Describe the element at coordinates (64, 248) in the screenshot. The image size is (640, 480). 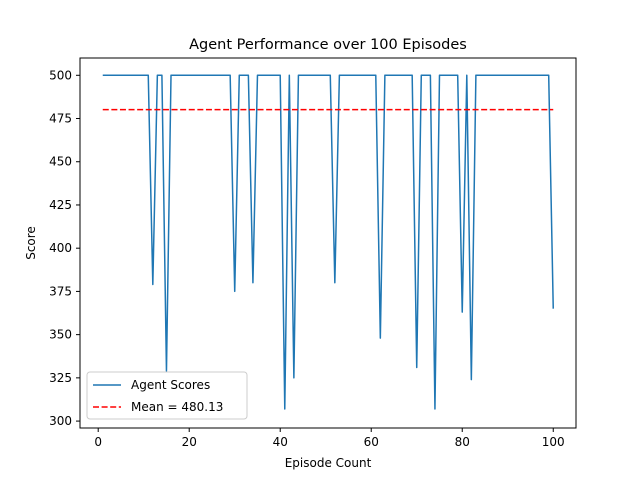
I see `y-axis: 300 325 350 375 400 425 450 475 500` at that location.